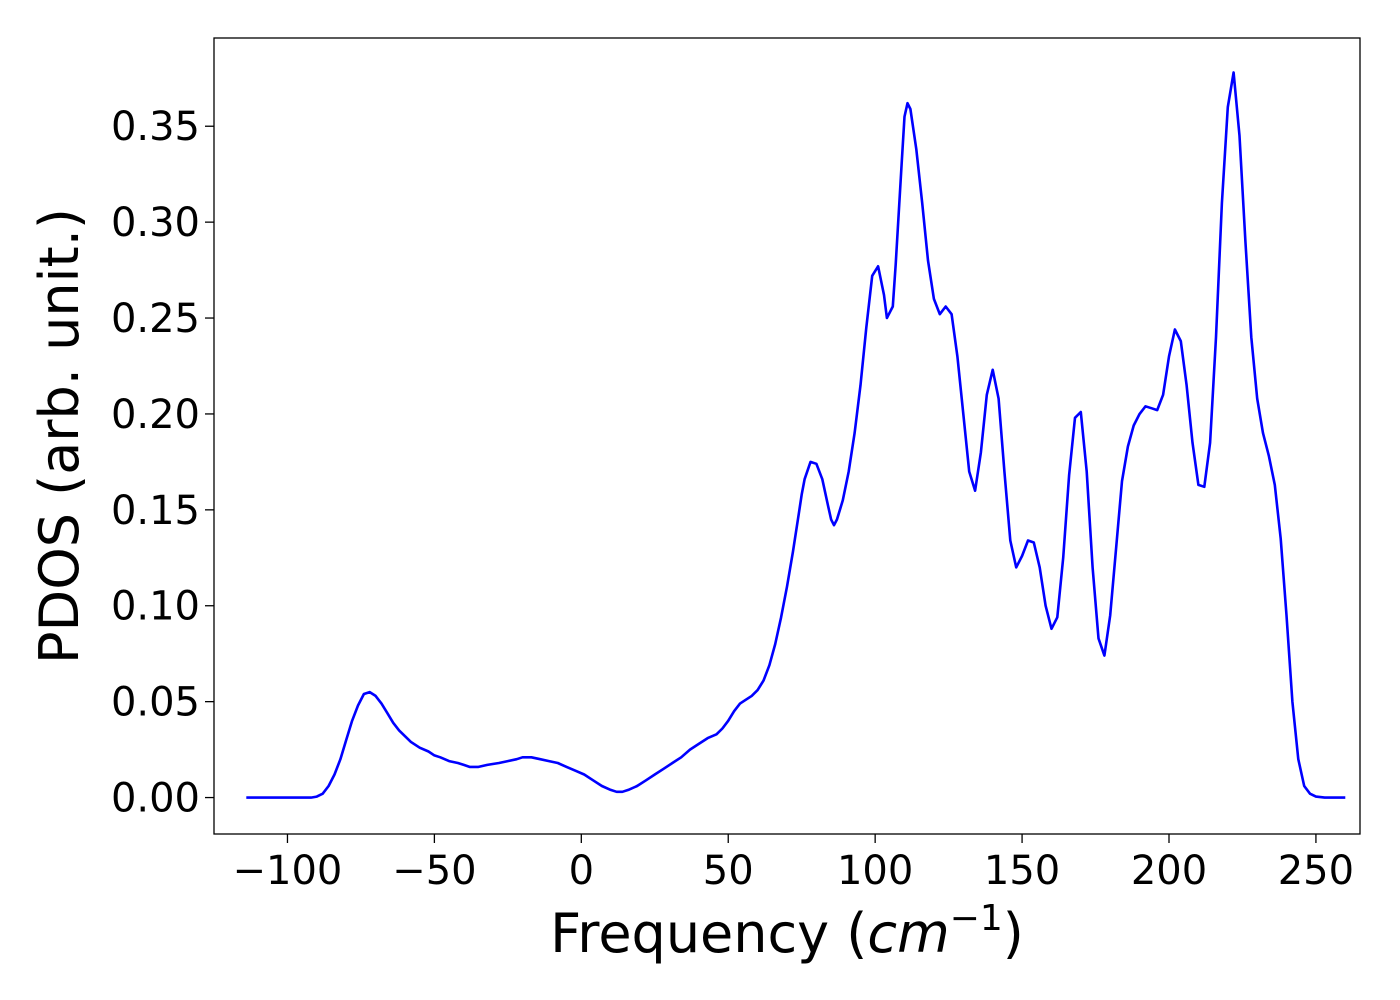  I want to click on y-axis-ticks: 0.00 0.05 0.10 0.15 0.20 0.25 0.30 0.35, so click(162, 463).